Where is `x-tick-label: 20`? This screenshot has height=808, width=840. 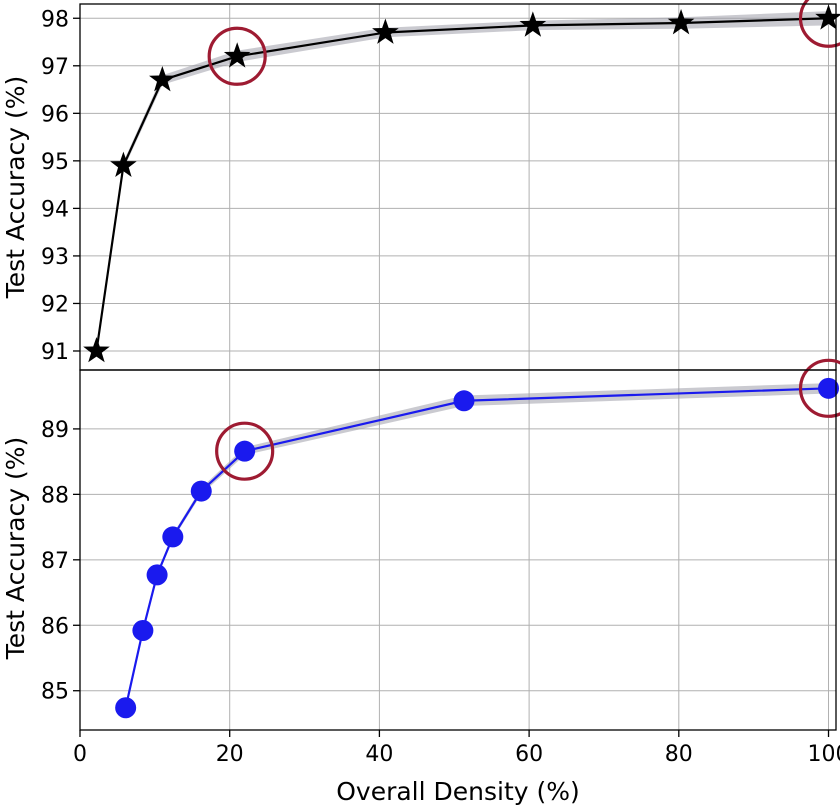 x-tick-label: 20 is located at coordinates (230, 754).